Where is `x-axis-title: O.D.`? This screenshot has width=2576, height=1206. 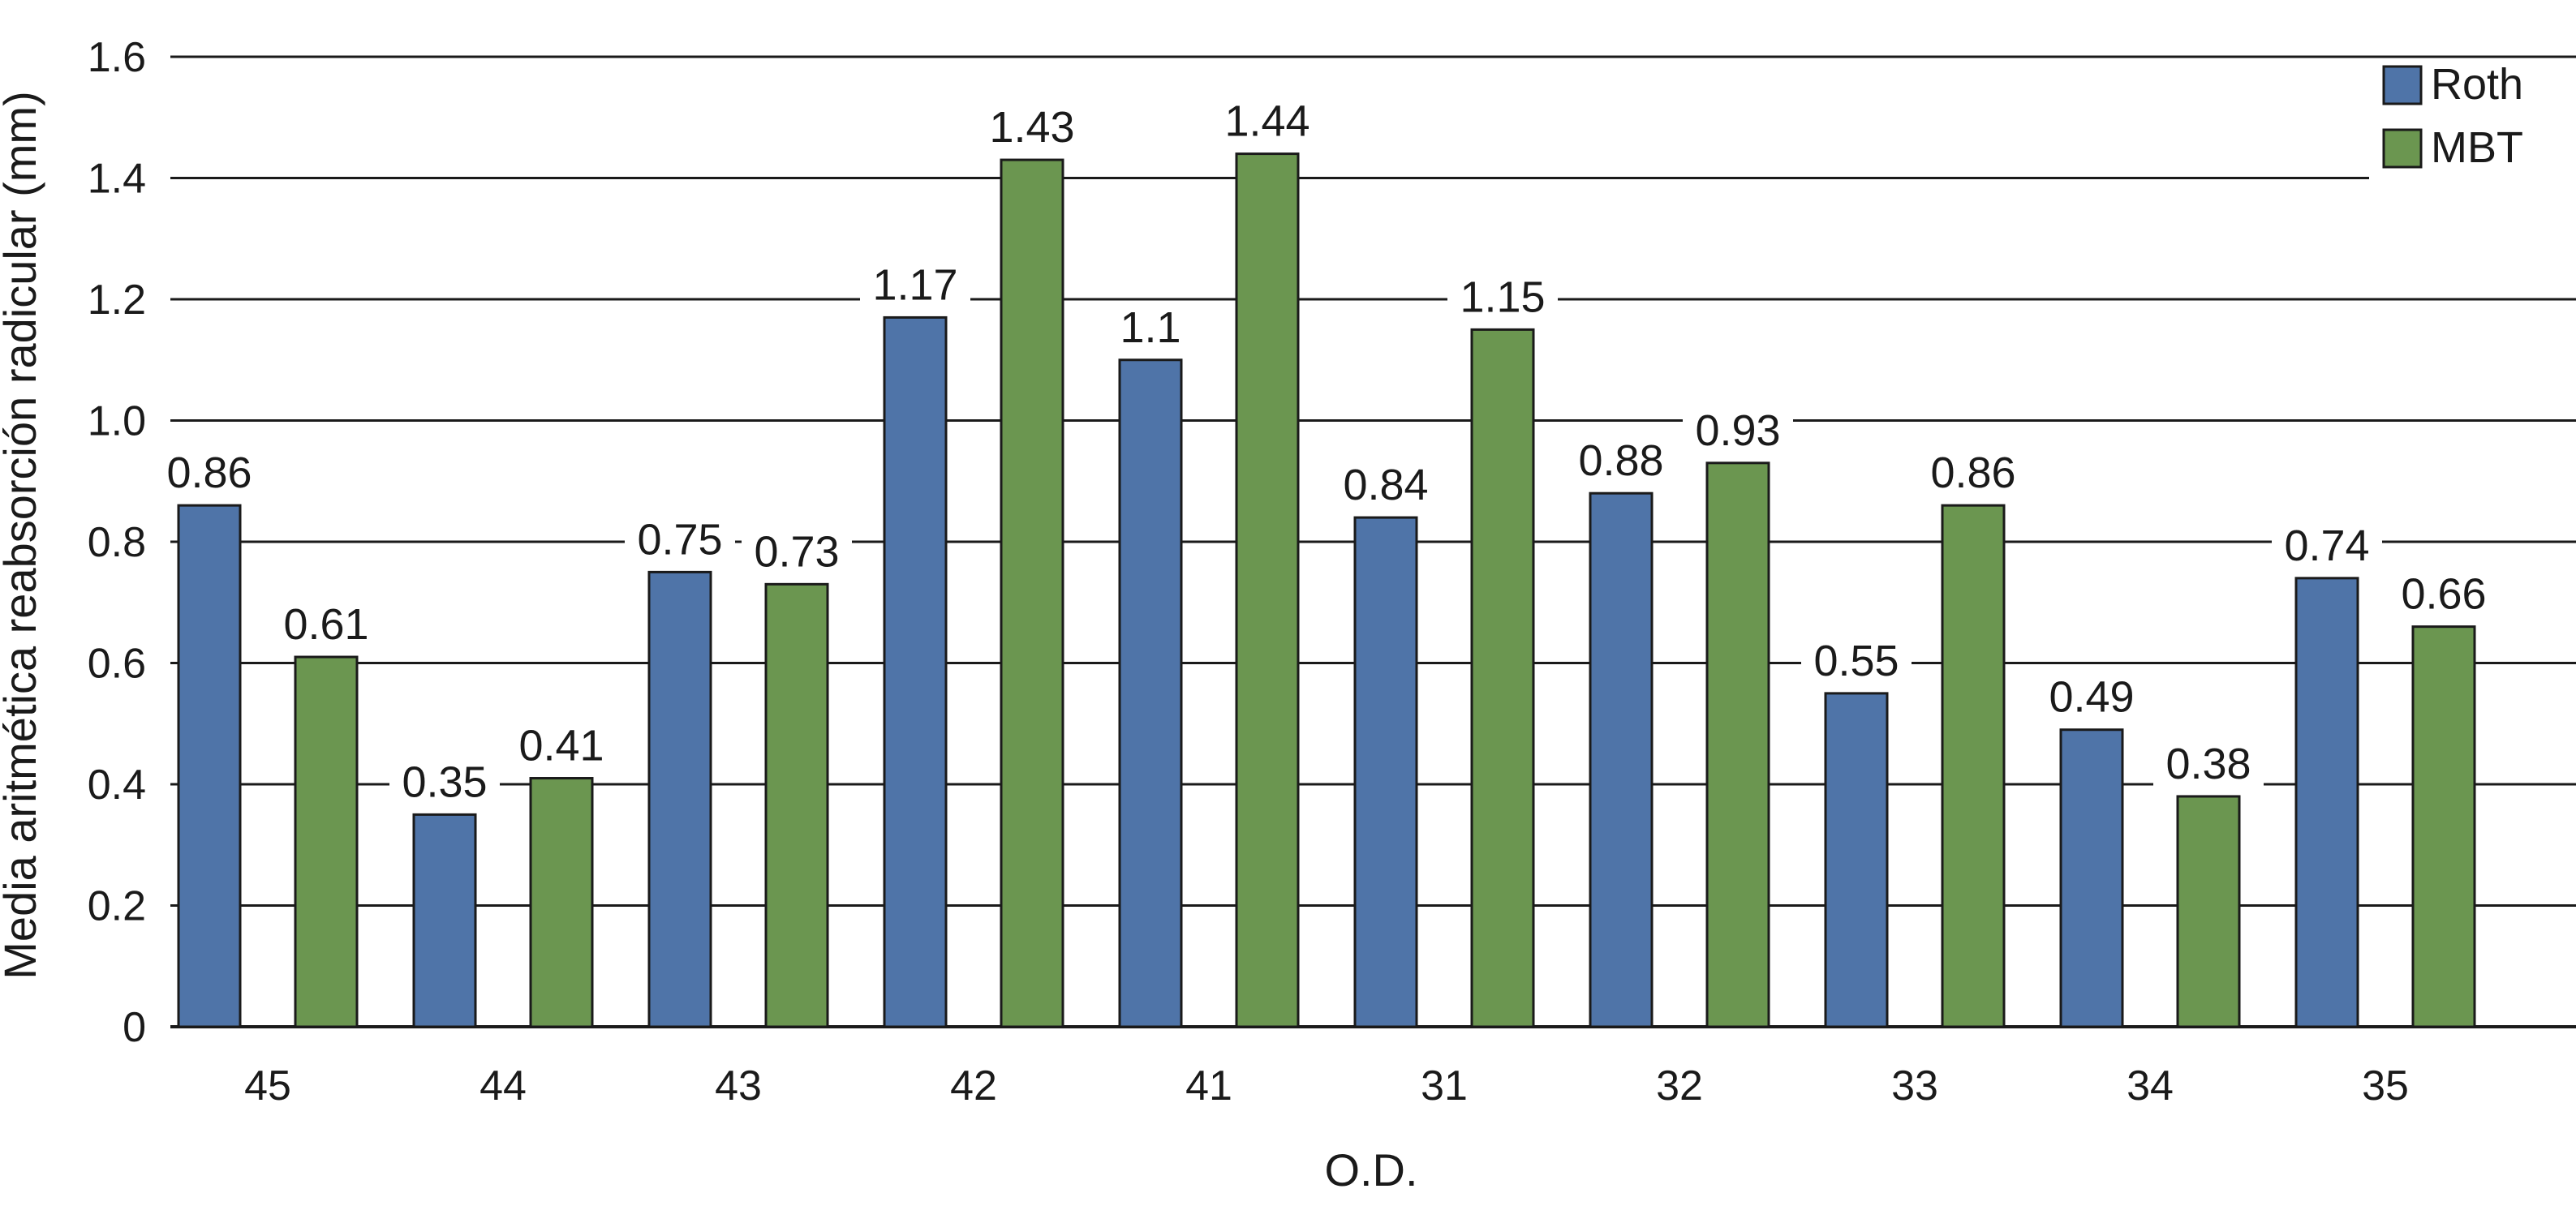 x-axis-title: O.D. is located at coordinates (1370, 1169).